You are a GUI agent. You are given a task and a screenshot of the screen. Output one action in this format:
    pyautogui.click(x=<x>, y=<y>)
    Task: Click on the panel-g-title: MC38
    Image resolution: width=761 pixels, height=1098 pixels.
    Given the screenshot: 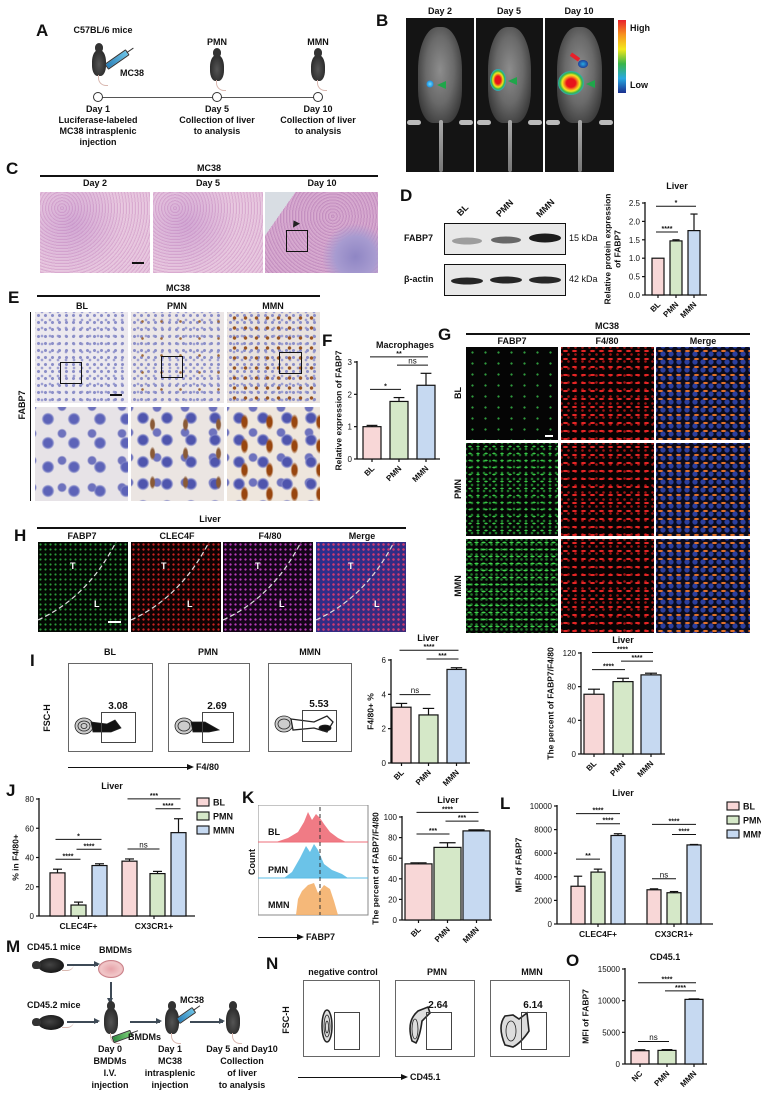 What is the action you would take?
    pyautogui.click(x=607, y=326)
    